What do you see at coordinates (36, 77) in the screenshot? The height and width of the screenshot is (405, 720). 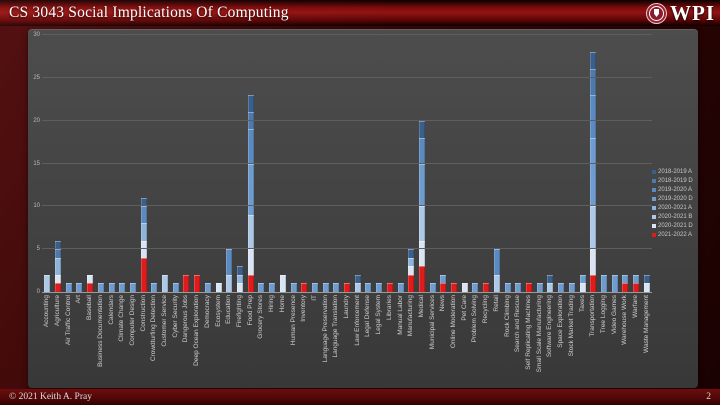 I see `y-axis-tick-label: 25` at bounding box center [36, 77].